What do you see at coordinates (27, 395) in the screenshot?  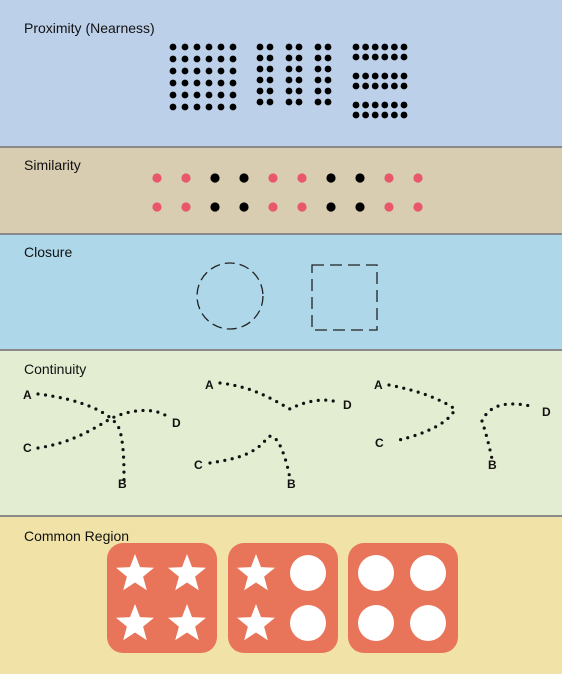 I see `fig1-label-a: A` at bounding box center [27, 395].